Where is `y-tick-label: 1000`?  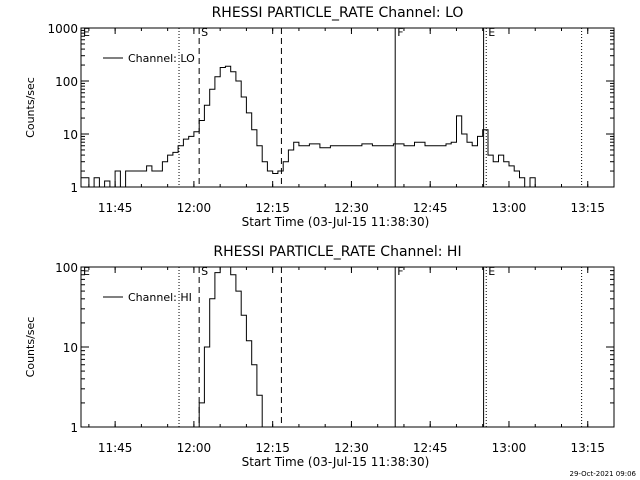 y-tick-label: 1000 is located at coordinates (62, 29).